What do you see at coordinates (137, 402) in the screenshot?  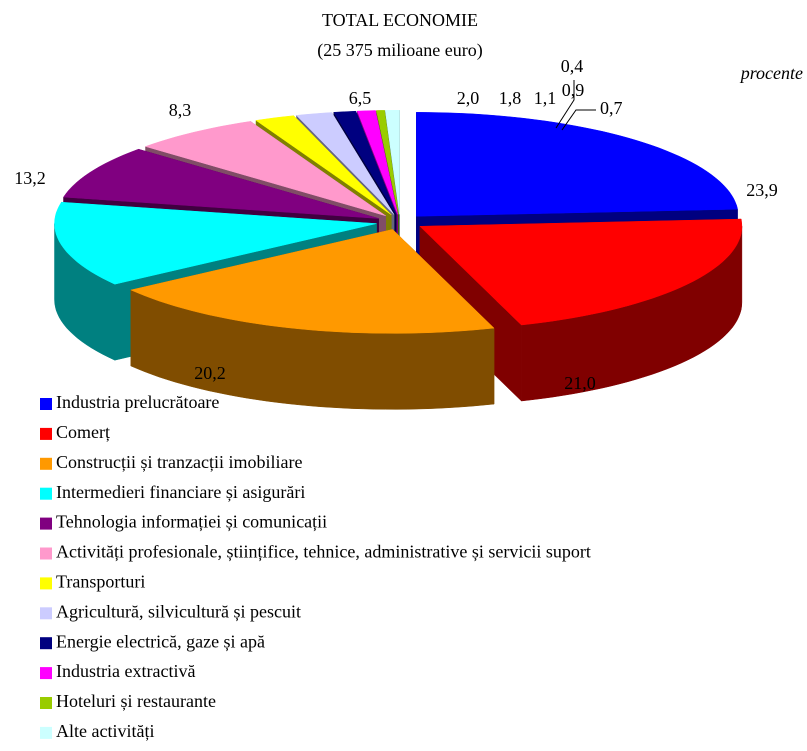 I see `legend-label: Industria prelucrătoare` at bounding box center [137, 402].